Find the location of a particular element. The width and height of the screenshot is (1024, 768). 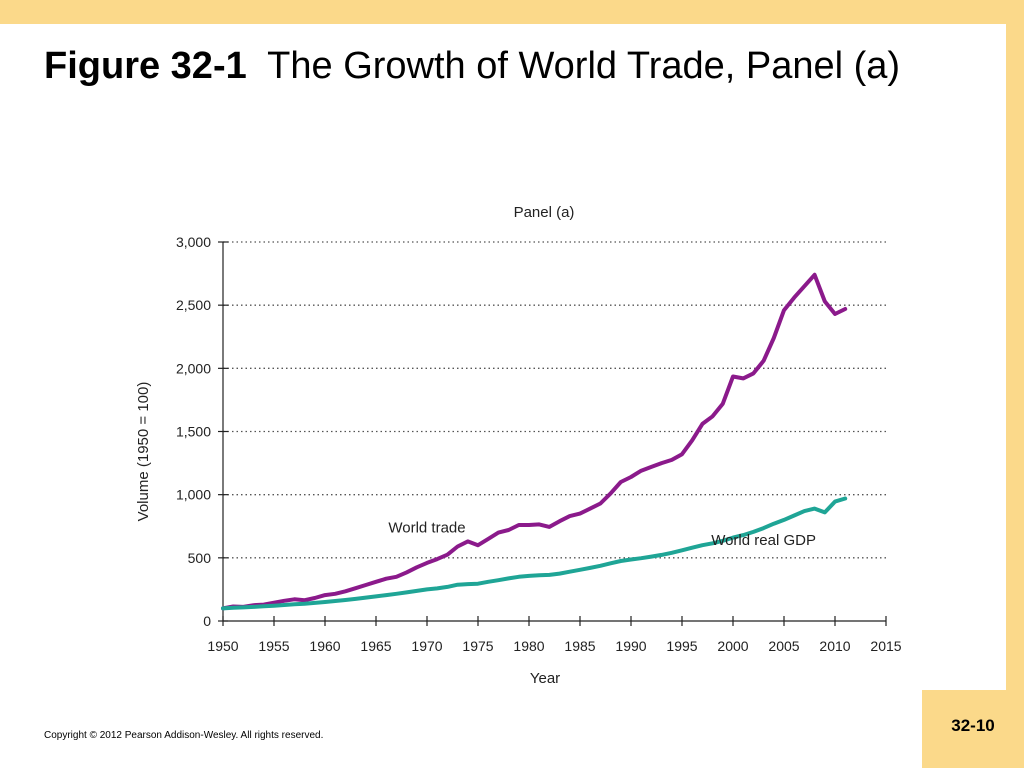

page-number-box is located at coordinates (973, 729).